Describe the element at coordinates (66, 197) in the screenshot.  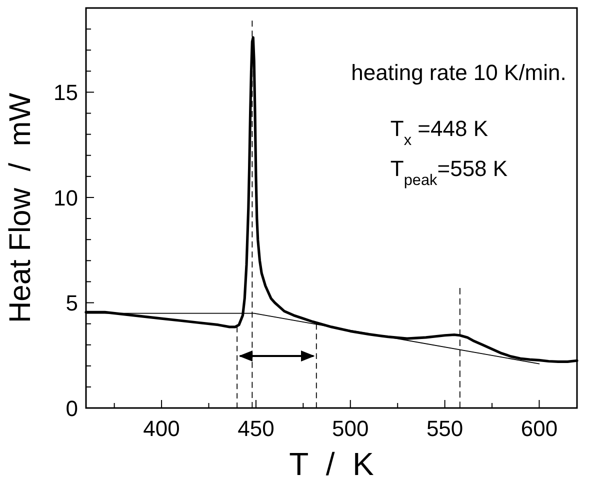
I see `y-tick-label: 10` at that location.